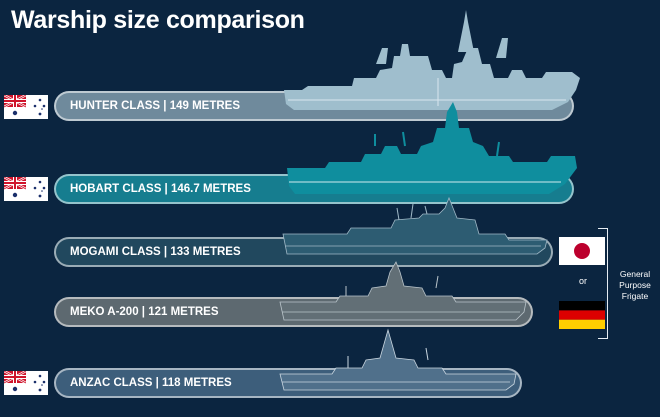 This screenshot has width=660, height=417. Describe the element at coordinates (155, 106) in the screenshot. I see `hunter-class-label: HUNTER CLASS | 149 METRES` at that location.